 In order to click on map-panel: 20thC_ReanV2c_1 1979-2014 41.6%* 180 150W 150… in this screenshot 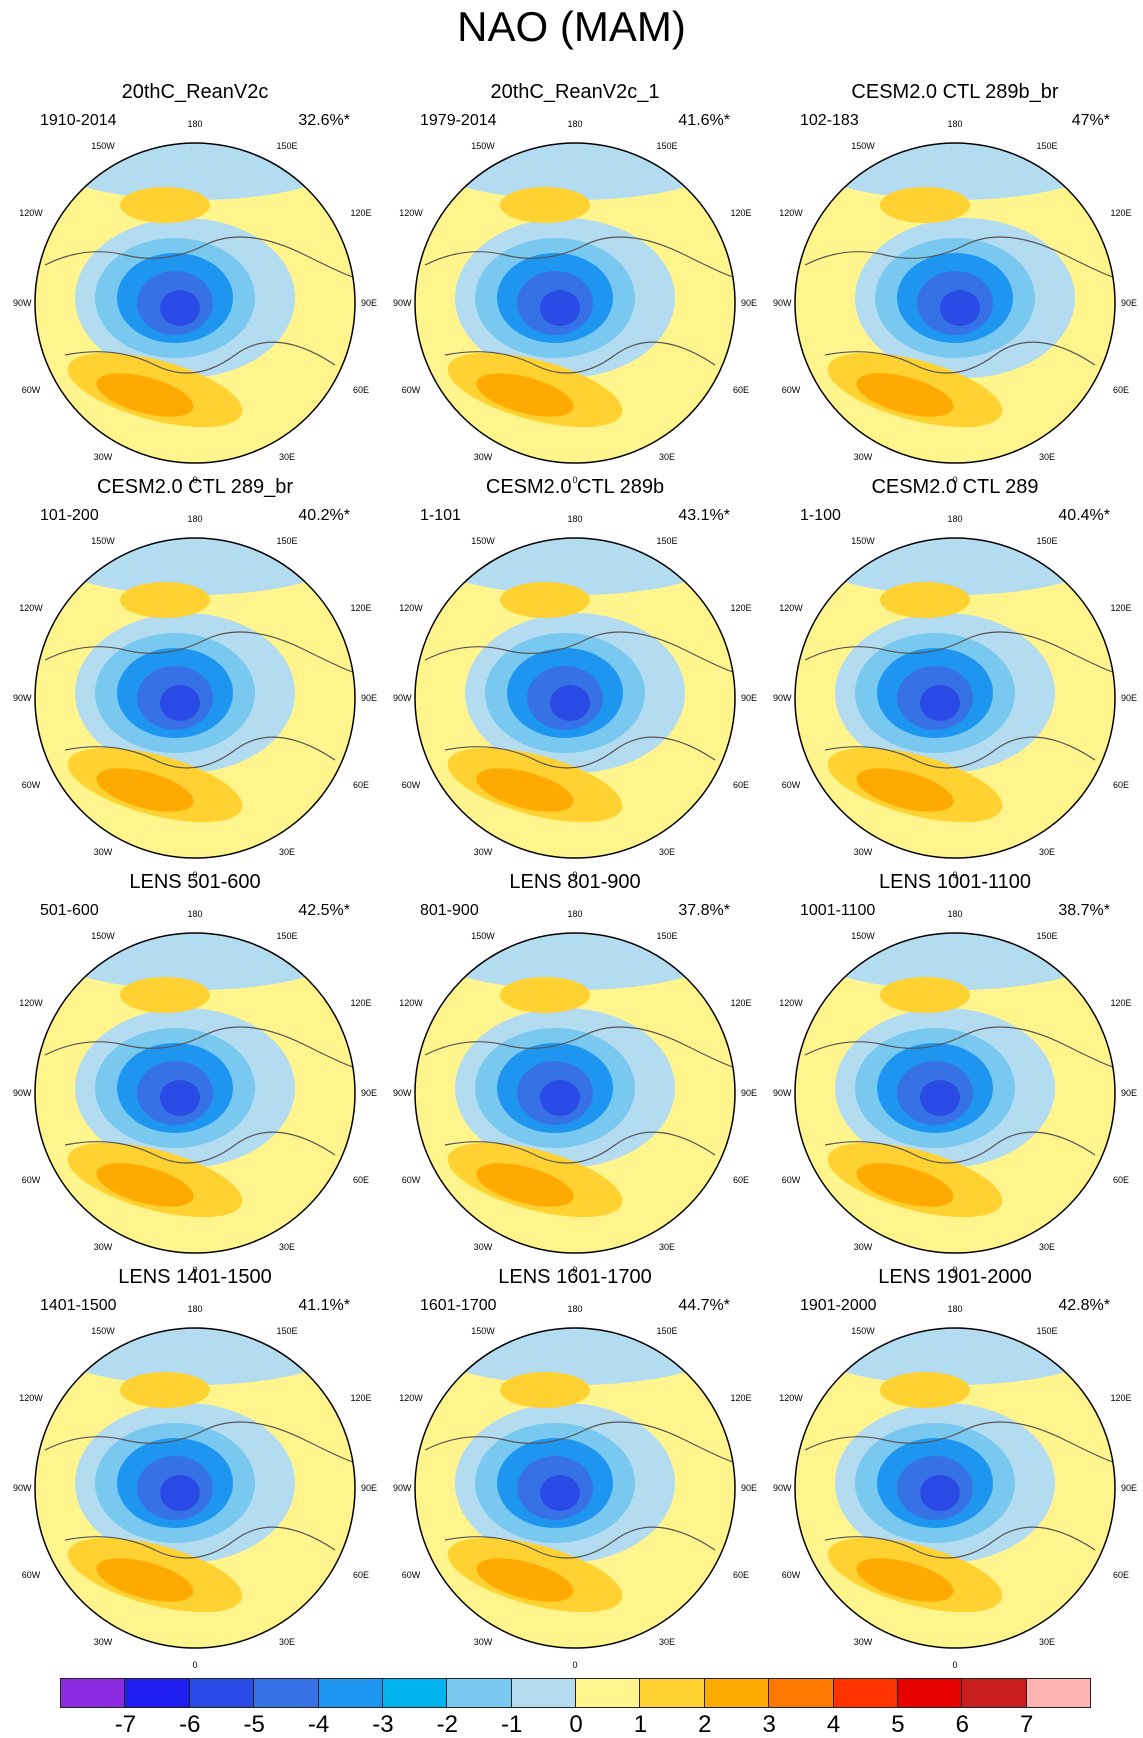, I will do `click(575, 282)`.